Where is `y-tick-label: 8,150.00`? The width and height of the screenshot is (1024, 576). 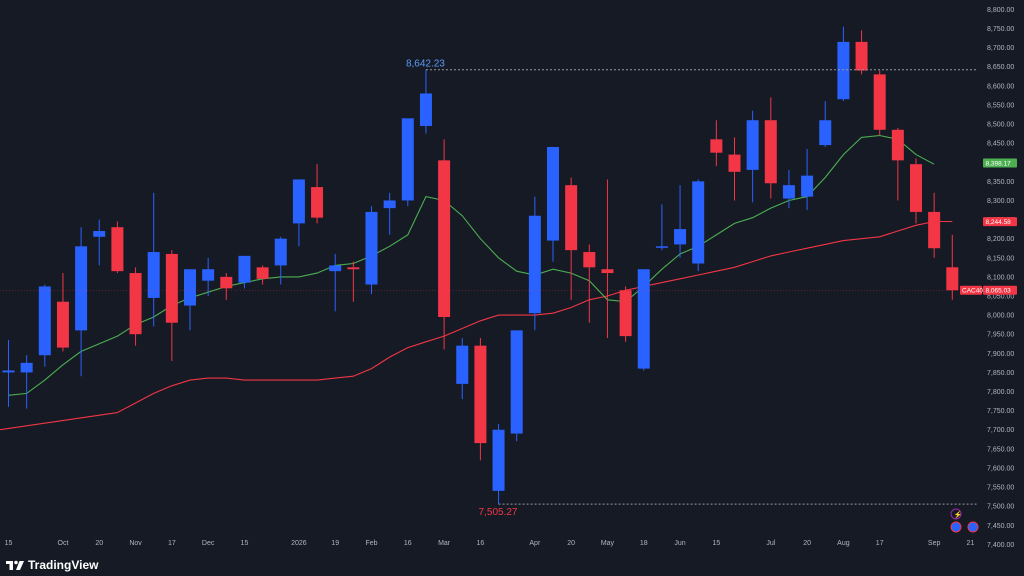
y-tick-label: 8,150.00 is located at coordinates (1000, 258).